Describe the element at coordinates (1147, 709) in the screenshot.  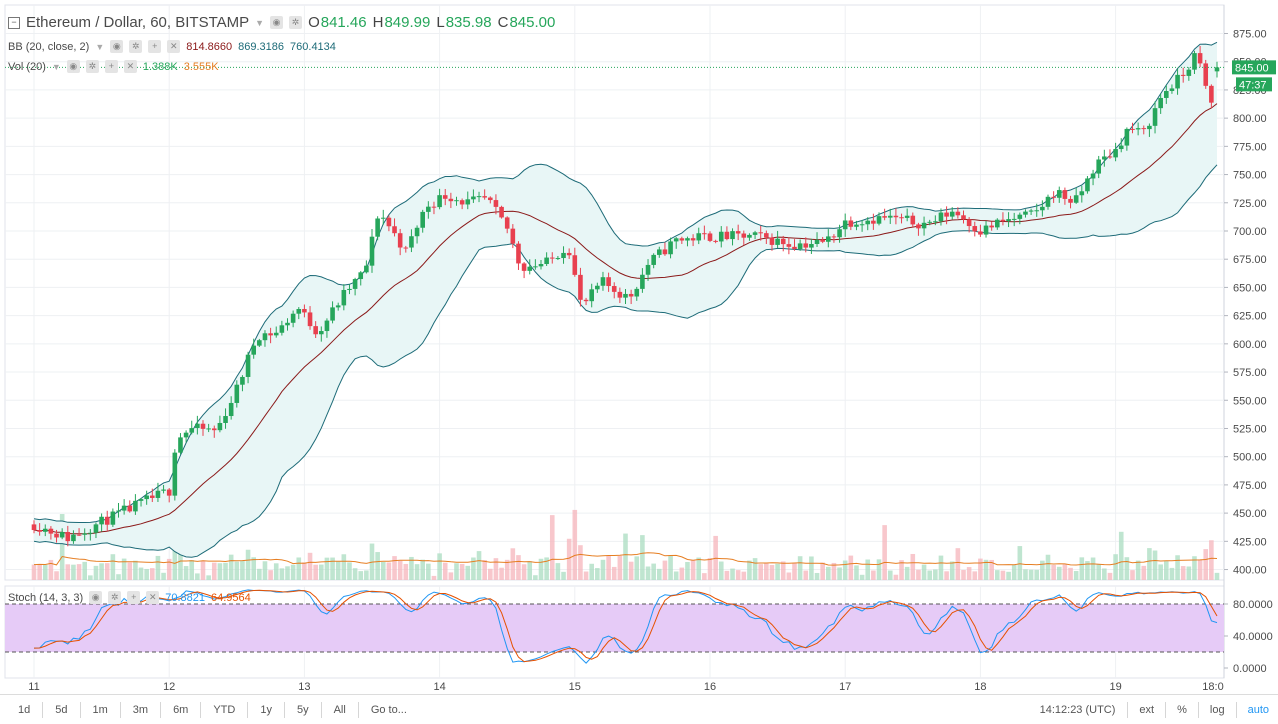
I see `ext-button: ext` at that location.